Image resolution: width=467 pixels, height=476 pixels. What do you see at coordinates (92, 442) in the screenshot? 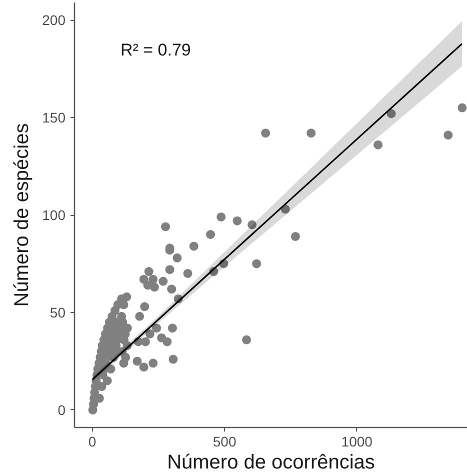
I see `x-tick-label: 0` at bounding box center [92, 442].